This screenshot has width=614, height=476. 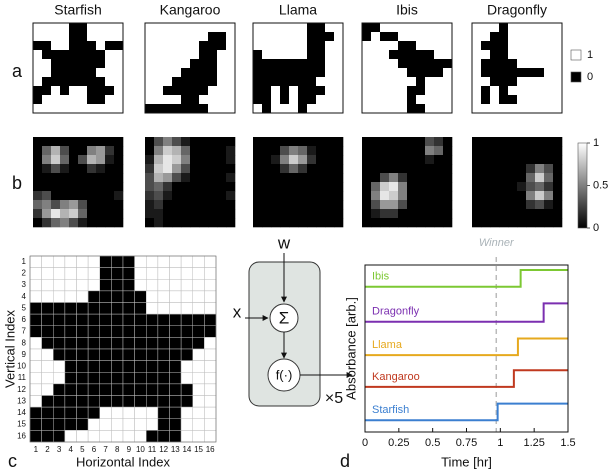 What do you see at coordinates (21, 424) in the screenshot?
I see `y-tick-label: 15` at bounding box center [21, 424].